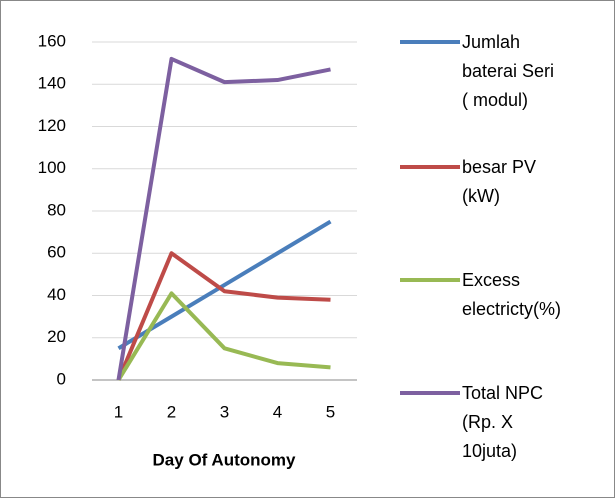 The height and width of the screenshot is (498, 615). I want to click on y-tick-label: 60, so click(56, 252).